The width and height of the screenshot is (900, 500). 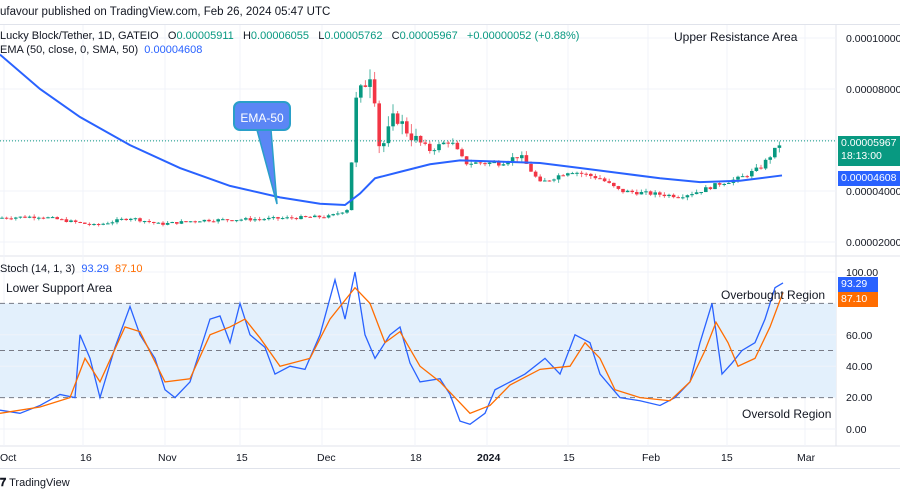 I want to click on time-label: Nov, so click(x=167, y=458).